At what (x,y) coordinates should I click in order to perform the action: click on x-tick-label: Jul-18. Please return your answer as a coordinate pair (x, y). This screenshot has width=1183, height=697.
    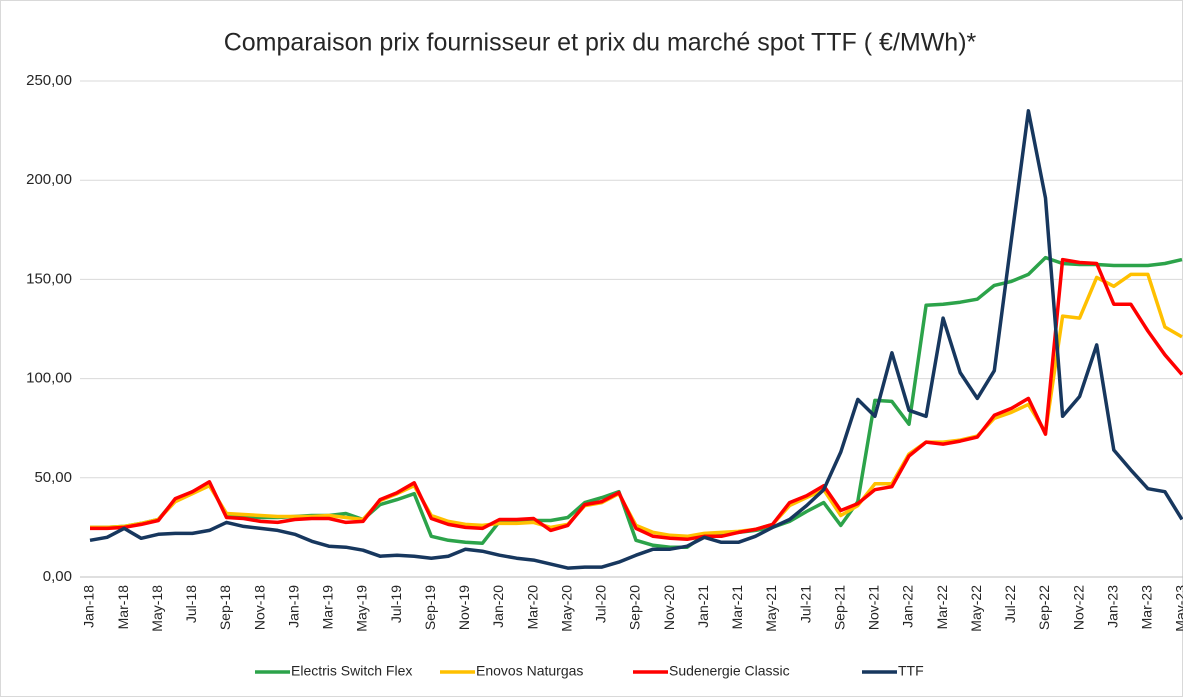
    Looking at the image, I should click on (191, 604).